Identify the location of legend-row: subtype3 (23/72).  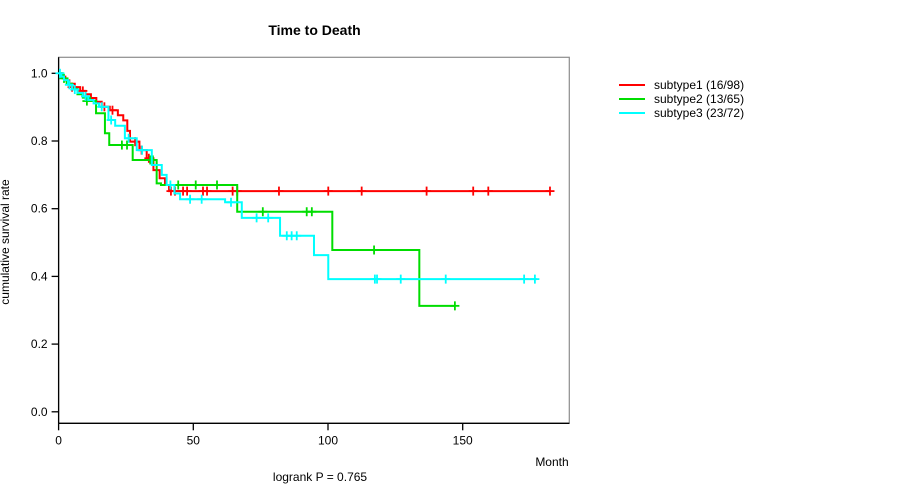
(681, 113).